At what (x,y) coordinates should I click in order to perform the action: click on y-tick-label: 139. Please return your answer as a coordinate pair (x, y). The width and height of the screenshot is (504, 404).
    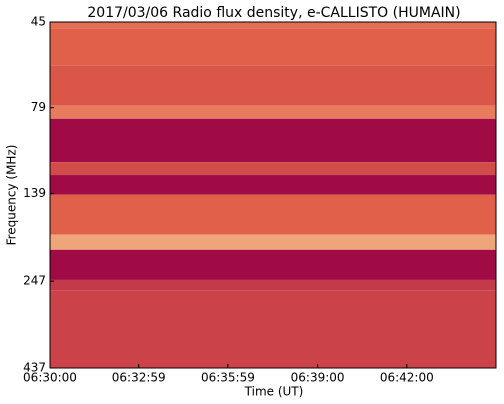
    Looking at the image, I should click on (34, 193).